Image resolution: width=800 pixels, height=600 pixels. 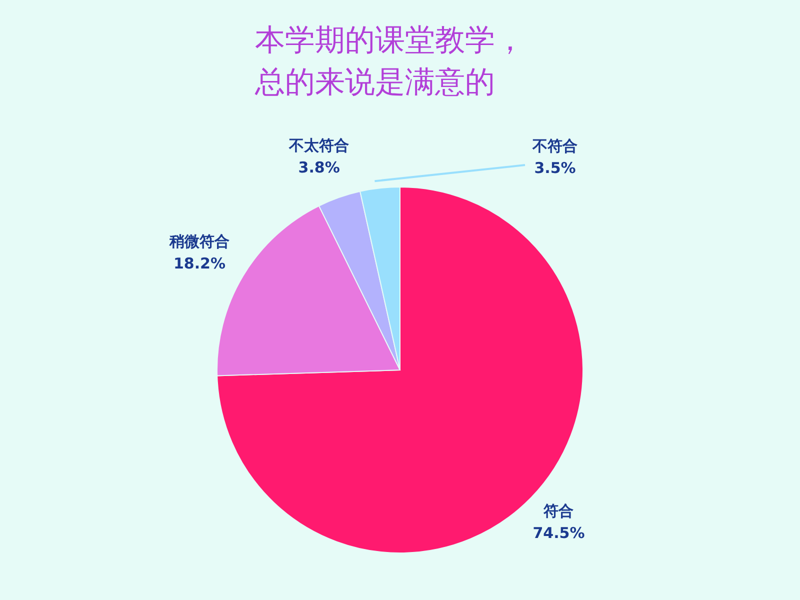 What do you see at coordinates (319, 145) in the screenshot?
I see `slice-label: 不太符合` at bounding box center [319, 145].